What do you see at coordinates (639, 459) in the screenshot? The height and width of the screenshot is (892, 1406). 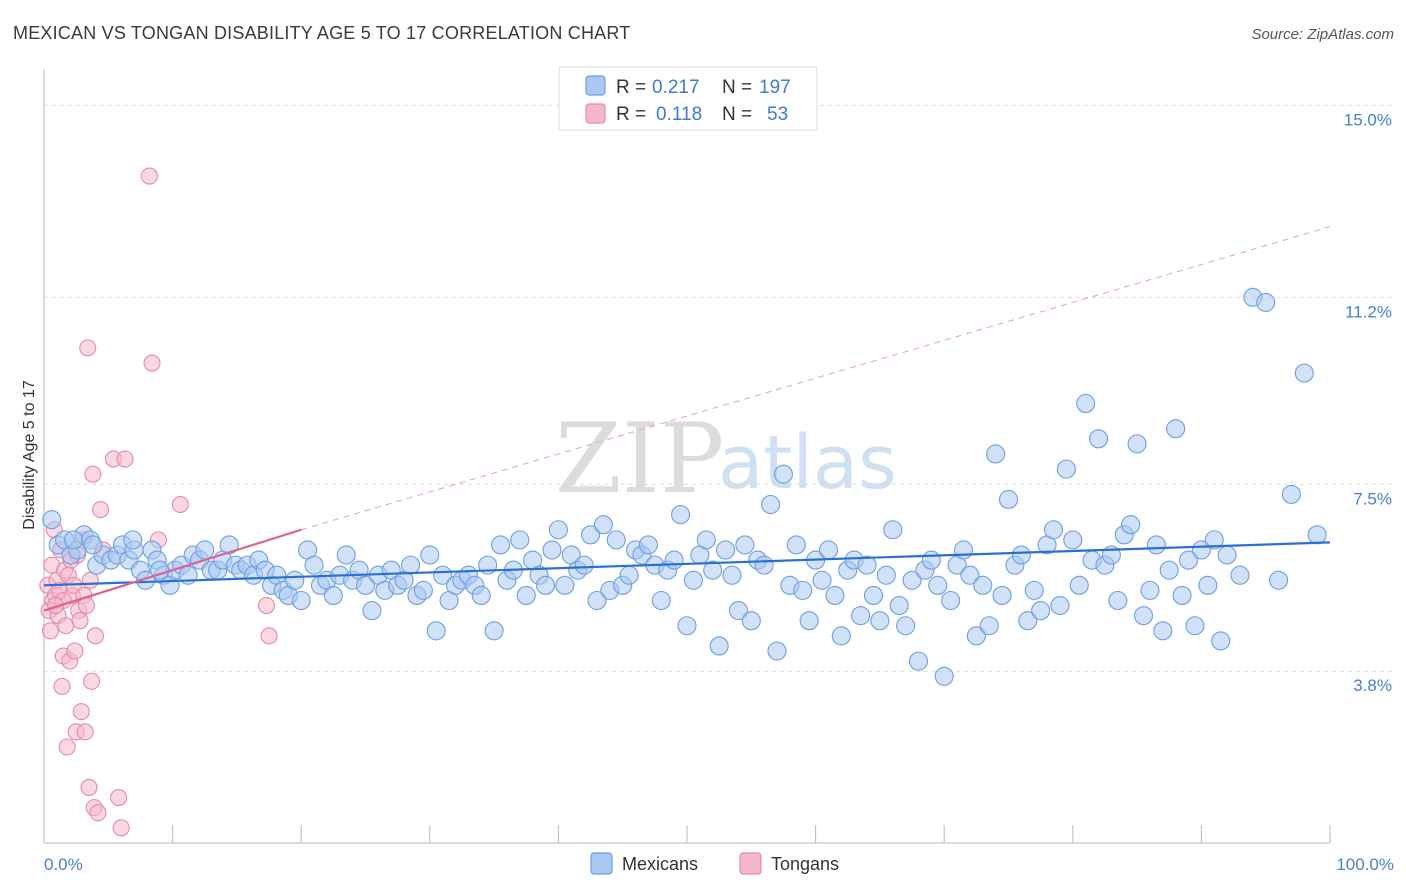 I see `watermark-zip-text: ZIP` at bounding box center [639, 459].